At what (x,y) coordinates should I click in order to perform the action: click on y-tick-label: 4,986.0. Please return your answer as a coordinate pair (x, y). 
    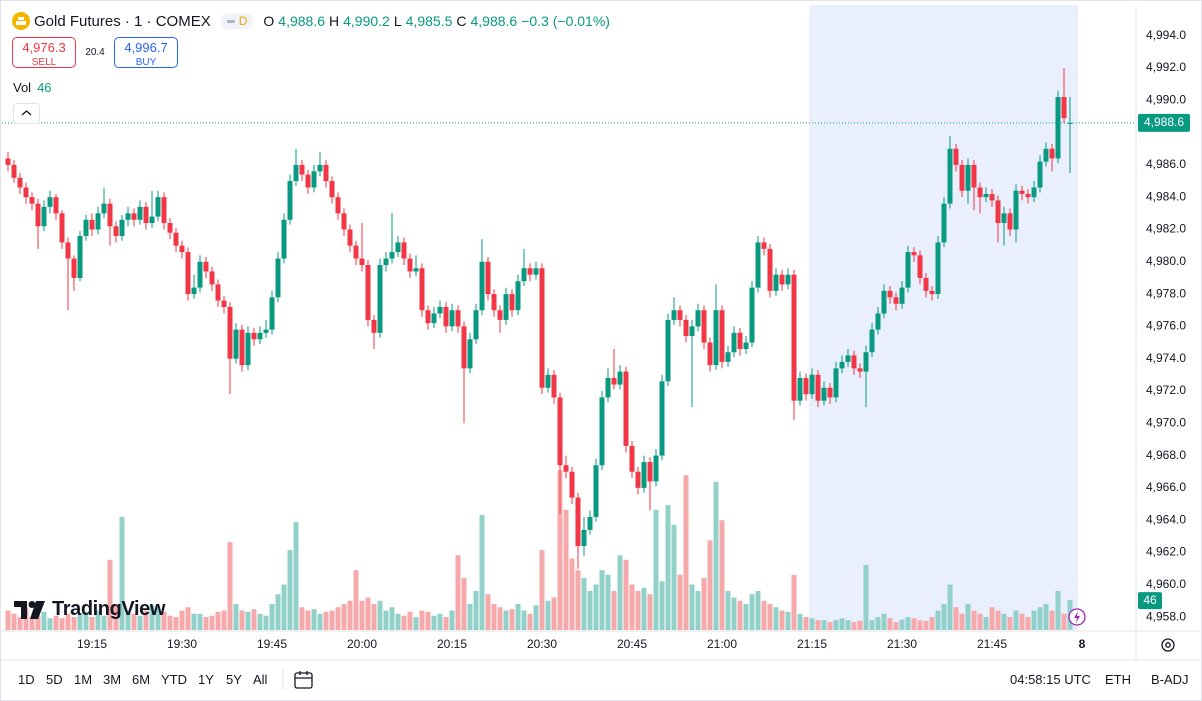
    Looking at the image, I should click on (1166, 164).